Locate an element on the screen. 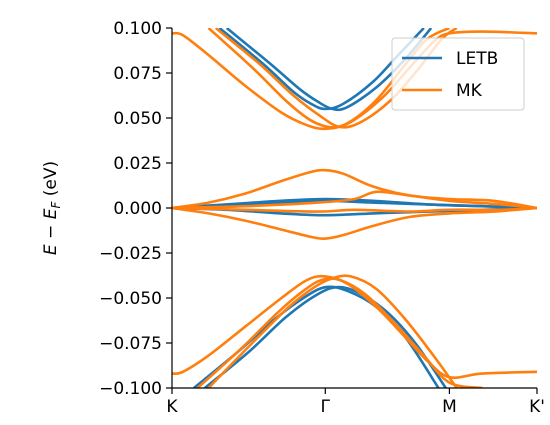  y-tick-label: −0.075 is located at coordinates (130, 344).